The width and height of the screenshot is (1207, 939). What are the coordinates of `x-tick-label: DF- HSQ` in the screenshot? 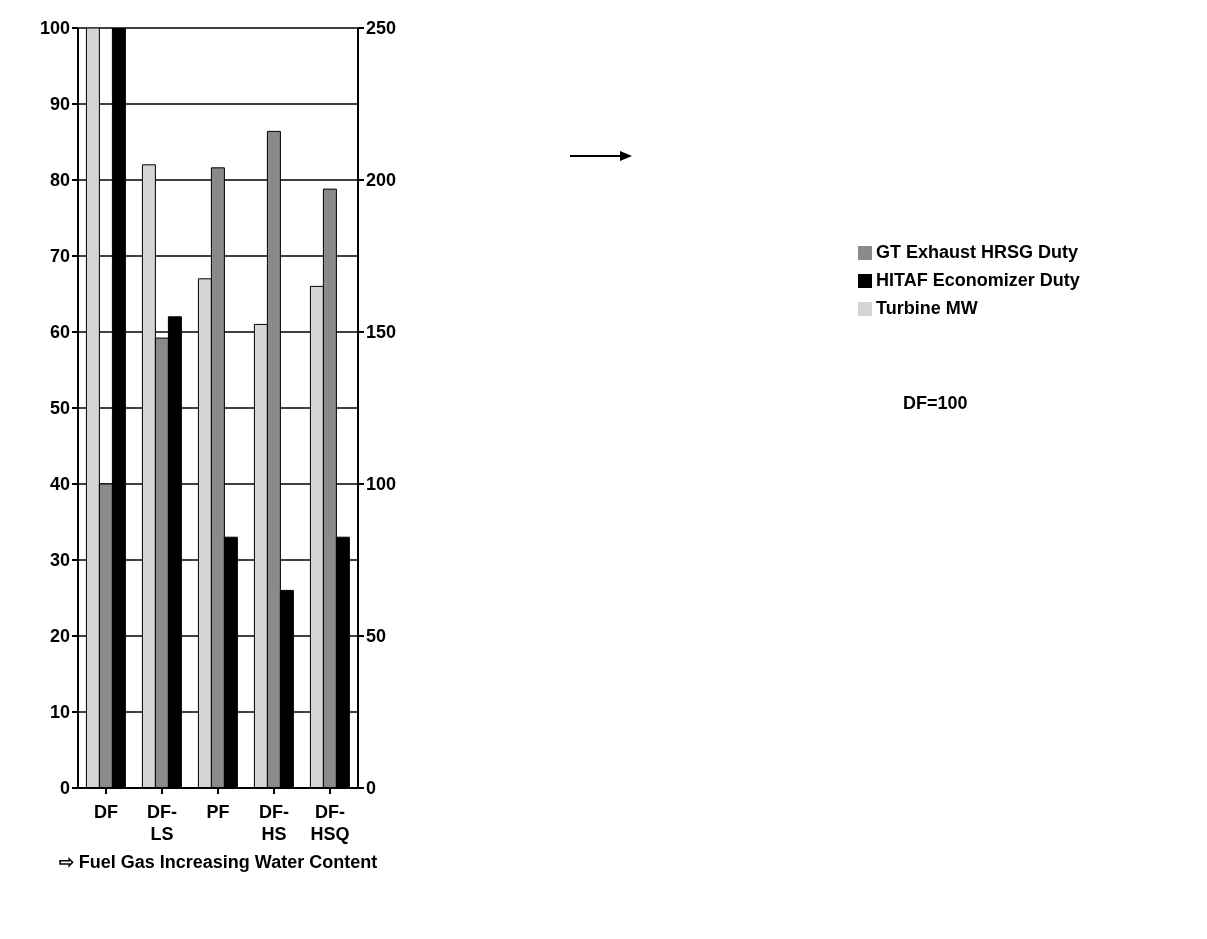 It's located at (330, 823).